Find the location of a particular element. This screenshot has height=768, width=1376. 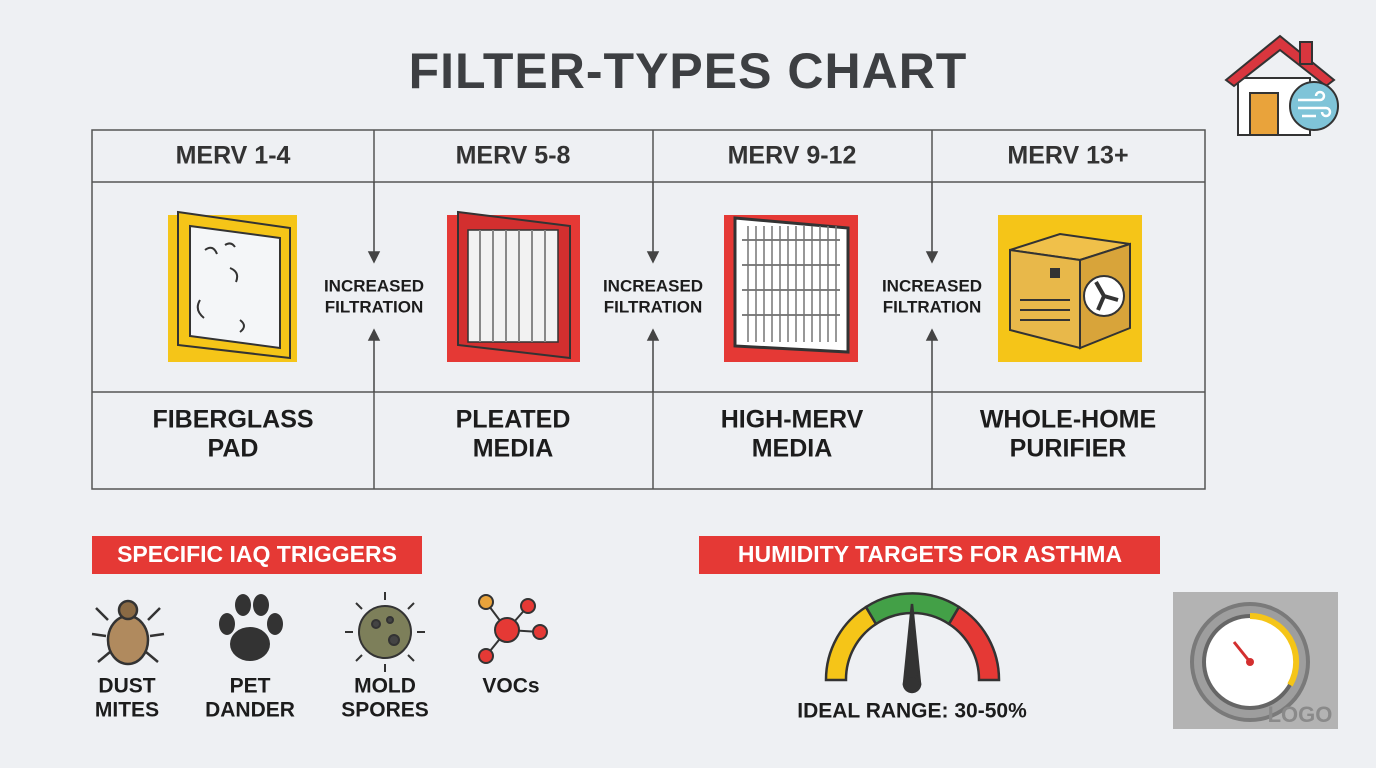

merv-label: MERV 1-4 is located at coordinates (233, 156).